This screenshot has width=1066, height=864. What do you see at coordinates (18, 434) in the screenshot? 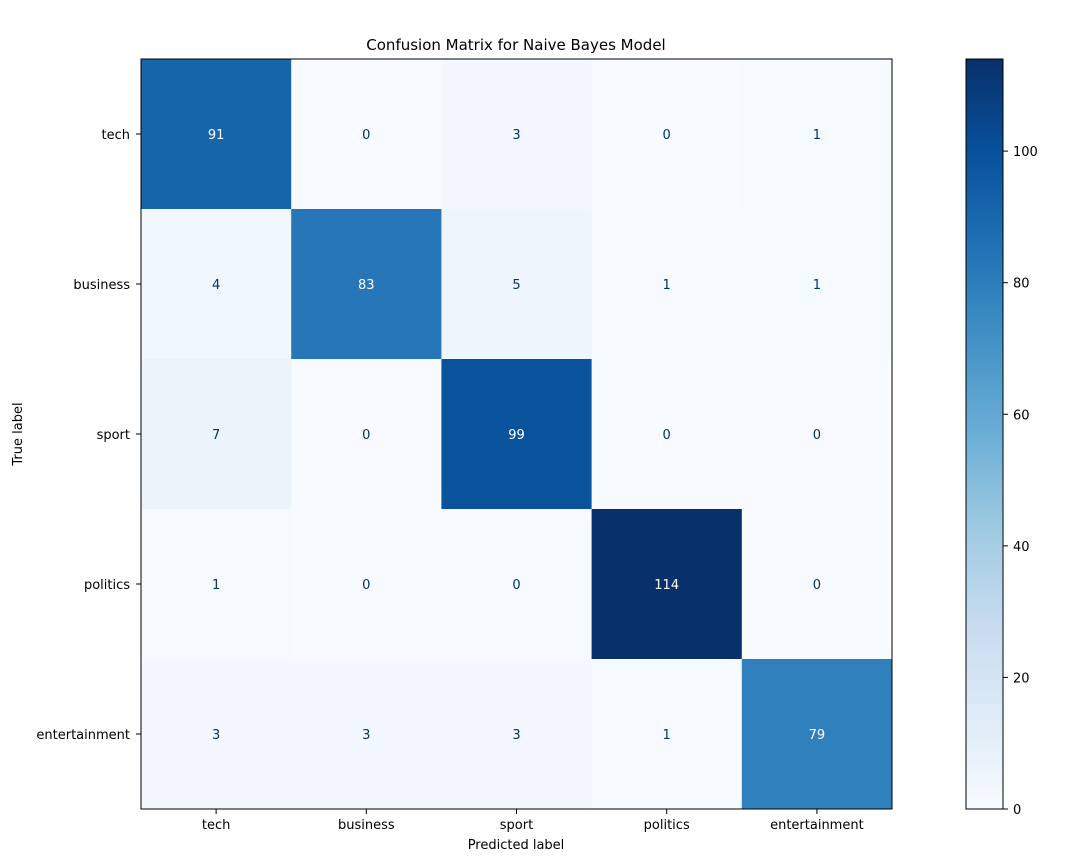
I see `y-axis-label: True label` at bounding box center [18, 434].